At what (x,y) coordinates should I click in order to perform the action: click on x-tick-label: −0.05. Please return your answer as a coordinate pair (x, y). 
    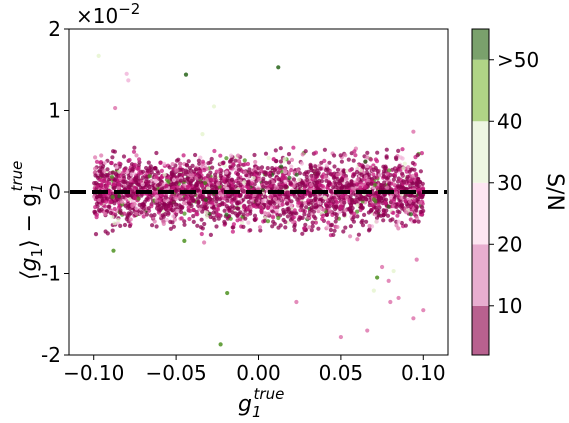
    Looking at the image, I should click on (175, 373).